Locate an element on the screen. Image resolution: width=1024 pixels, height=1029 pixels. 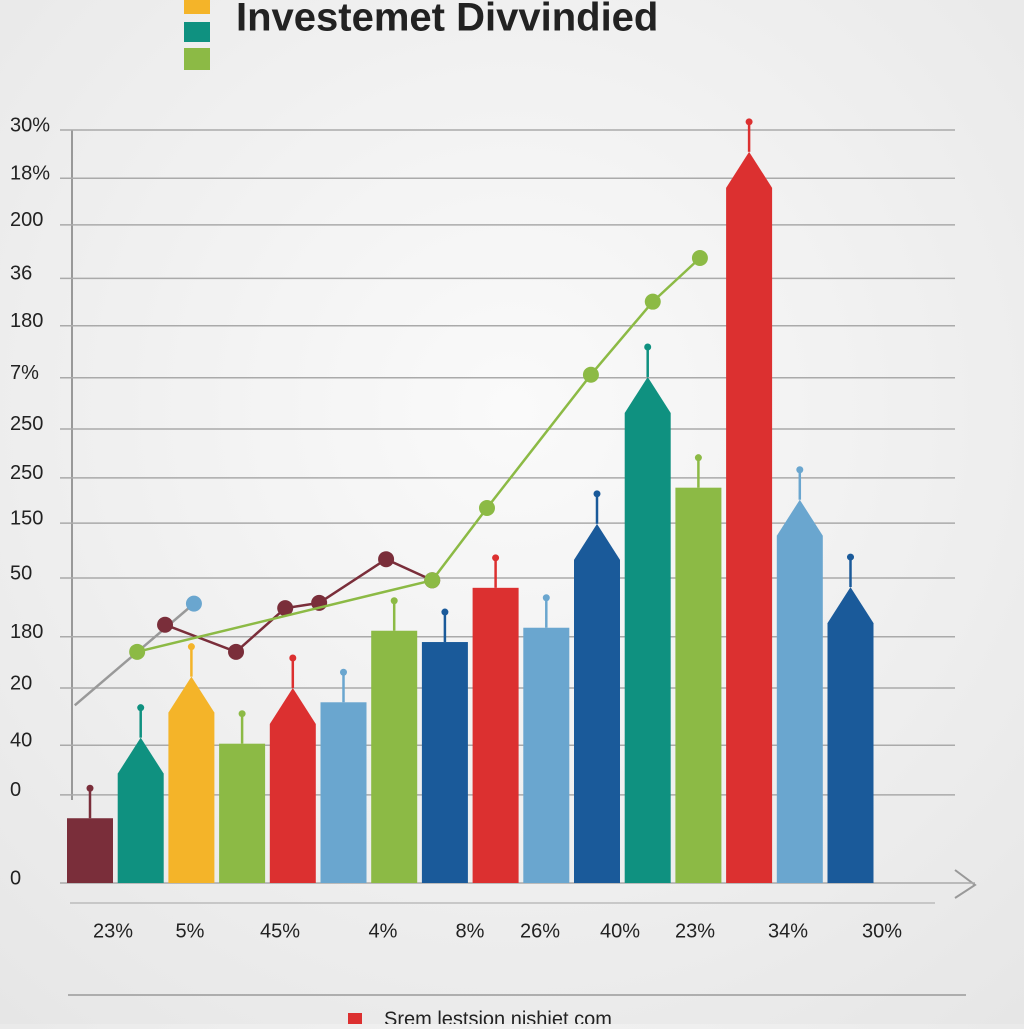
y-tick-label: 30% is located at coordinates (30, 125).